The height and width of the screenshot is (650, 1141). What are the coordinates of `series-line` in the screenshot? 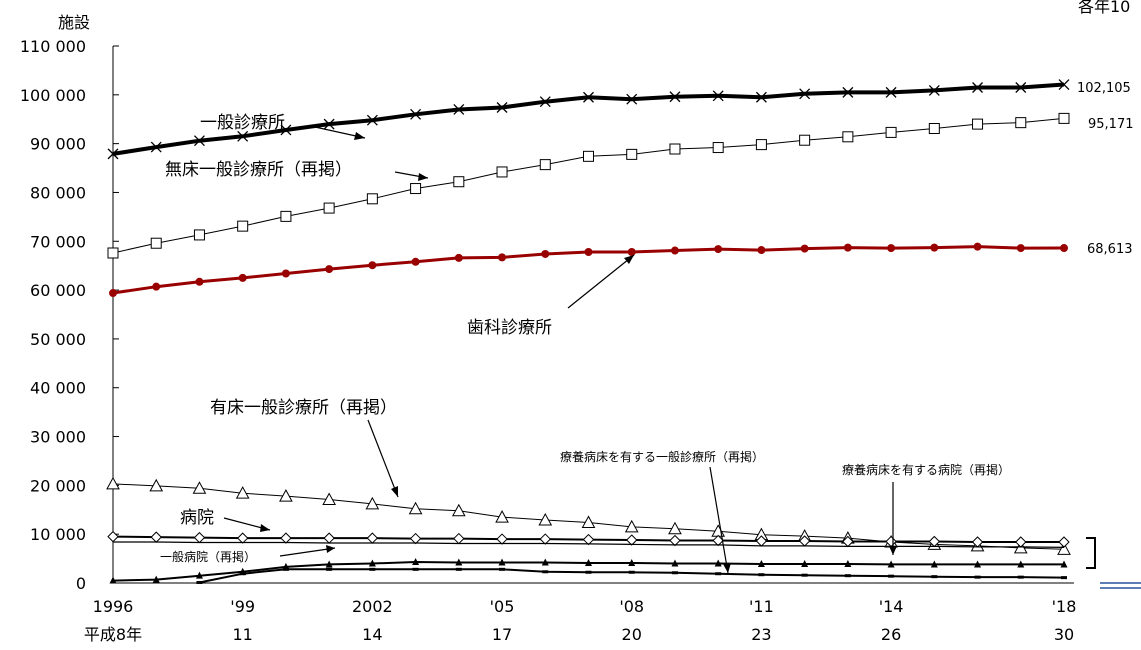 It's located at (589, 544).